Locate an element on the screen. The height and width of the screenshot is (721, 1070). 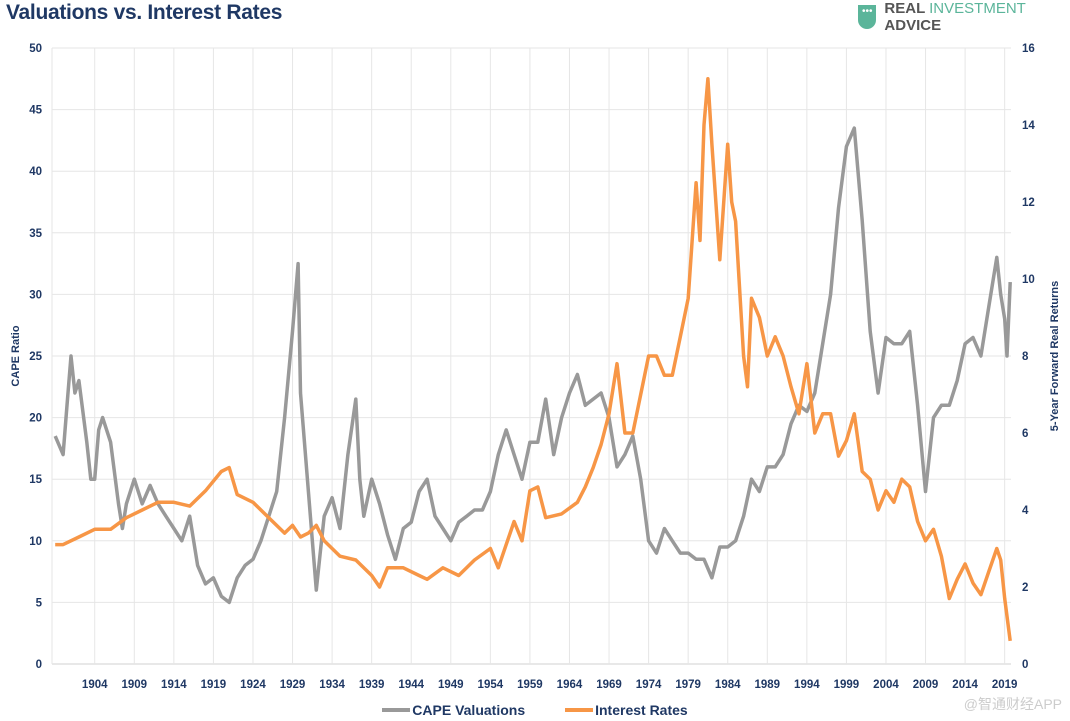
x-tick-label: 1964 is located at coordinates (570, 685).